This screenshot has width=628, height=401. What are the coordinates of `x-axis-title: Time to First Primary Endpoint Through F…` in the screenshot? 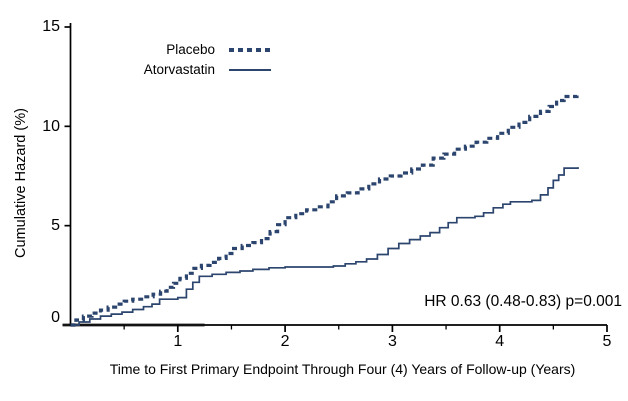 It's located at (342, 369).